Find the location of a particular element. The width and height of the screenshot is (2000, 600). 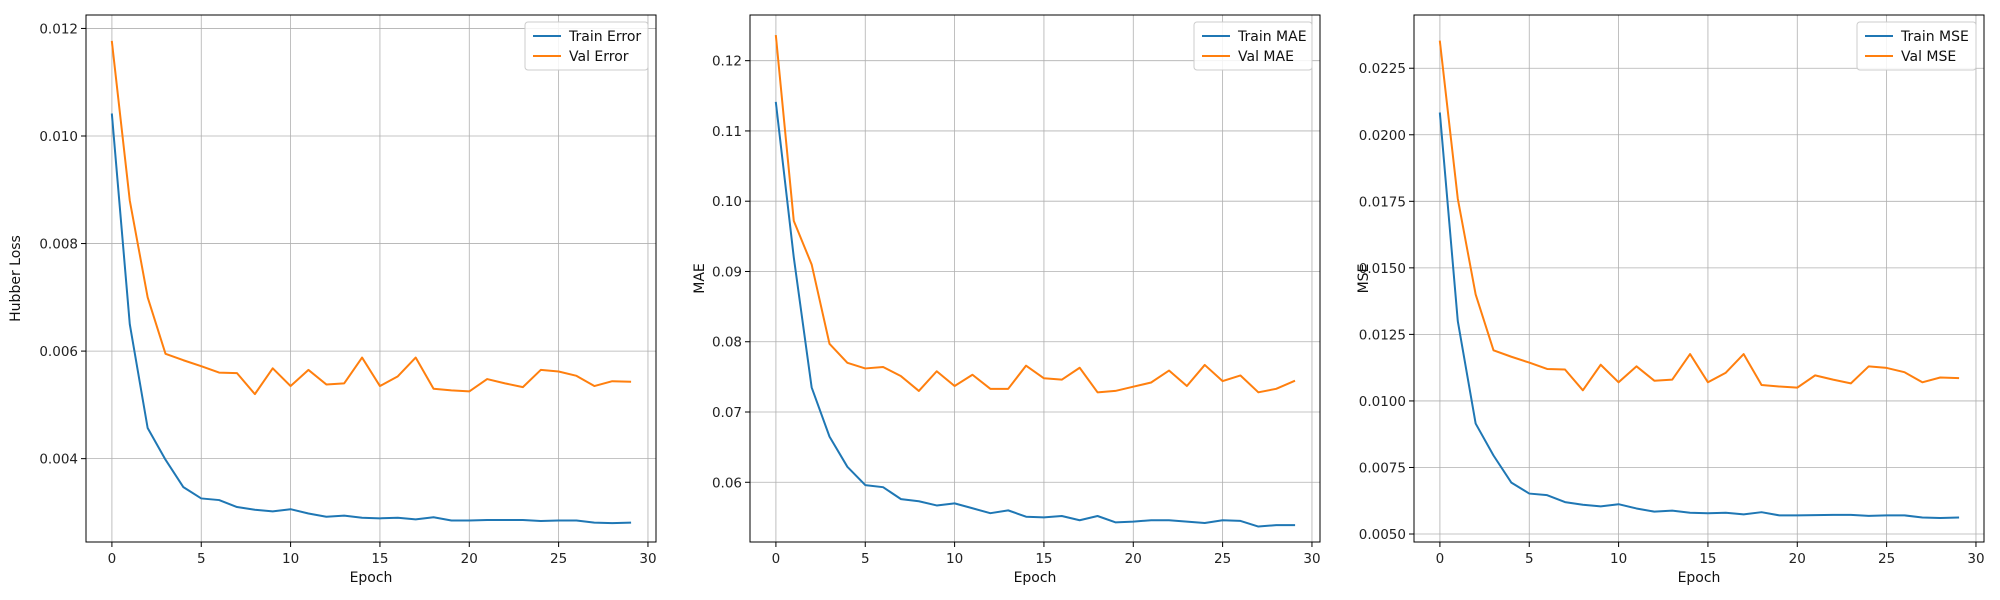

legend: Train MSE Val MSE is located at coordinates (1916, 46).